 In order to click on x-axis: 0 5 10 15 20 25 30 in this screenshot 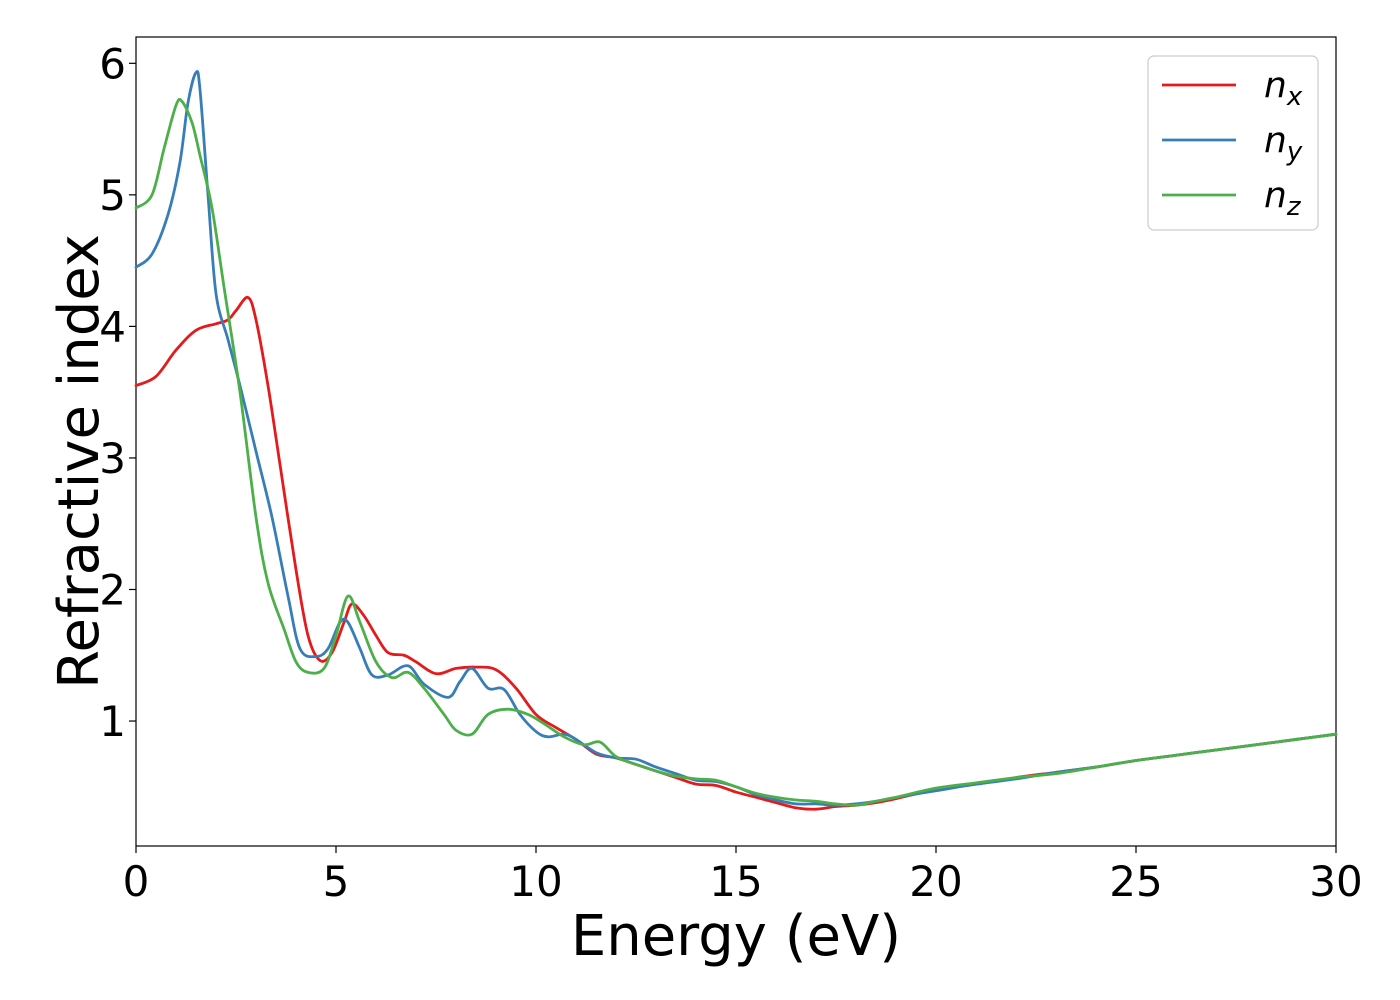, I will do `click(743, 876)`.